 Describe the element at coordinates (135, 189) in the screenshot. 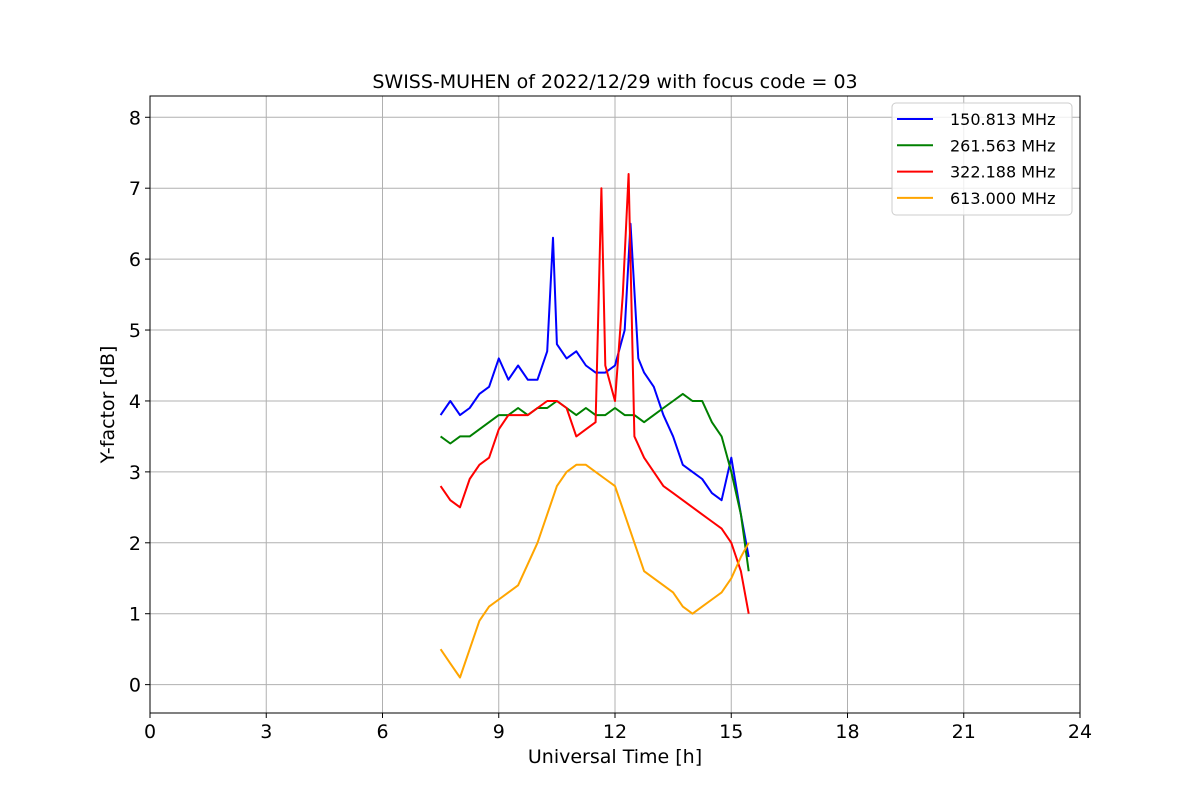

I see `y-tick-label: 7` at that location.